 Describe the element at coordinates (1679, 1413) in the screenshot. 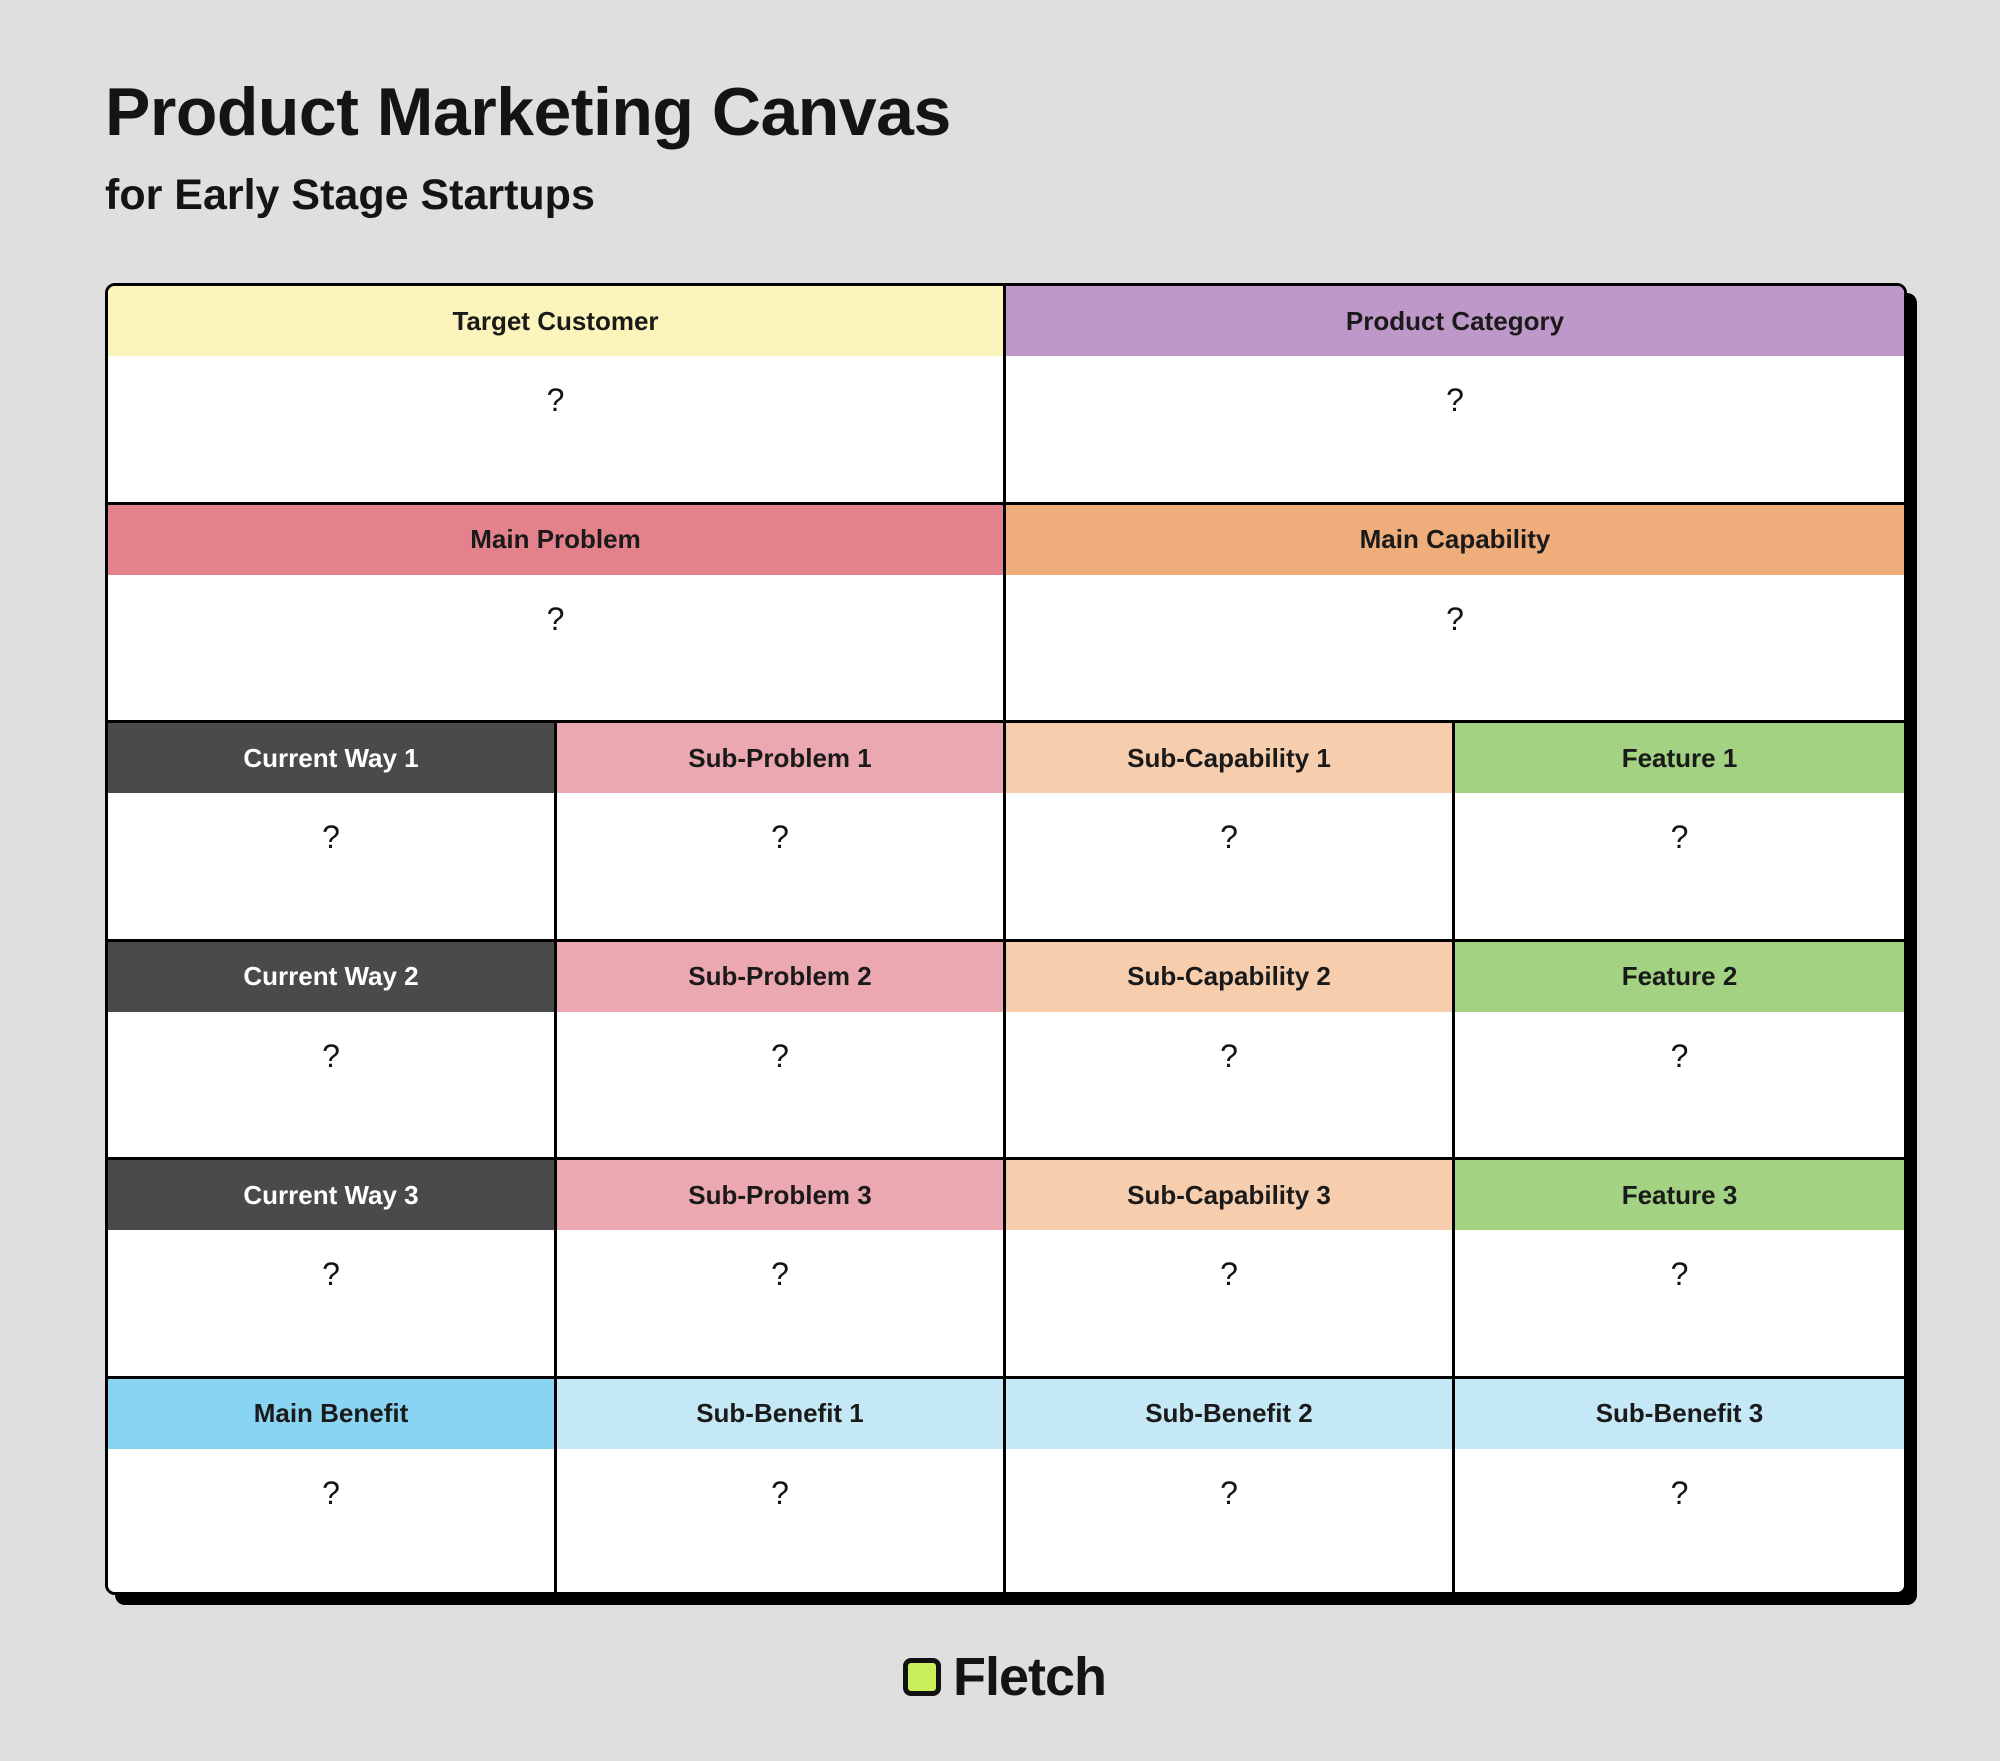

I see `cell-header-sub-benefit-3: Sub-Benefit 3` at that location.